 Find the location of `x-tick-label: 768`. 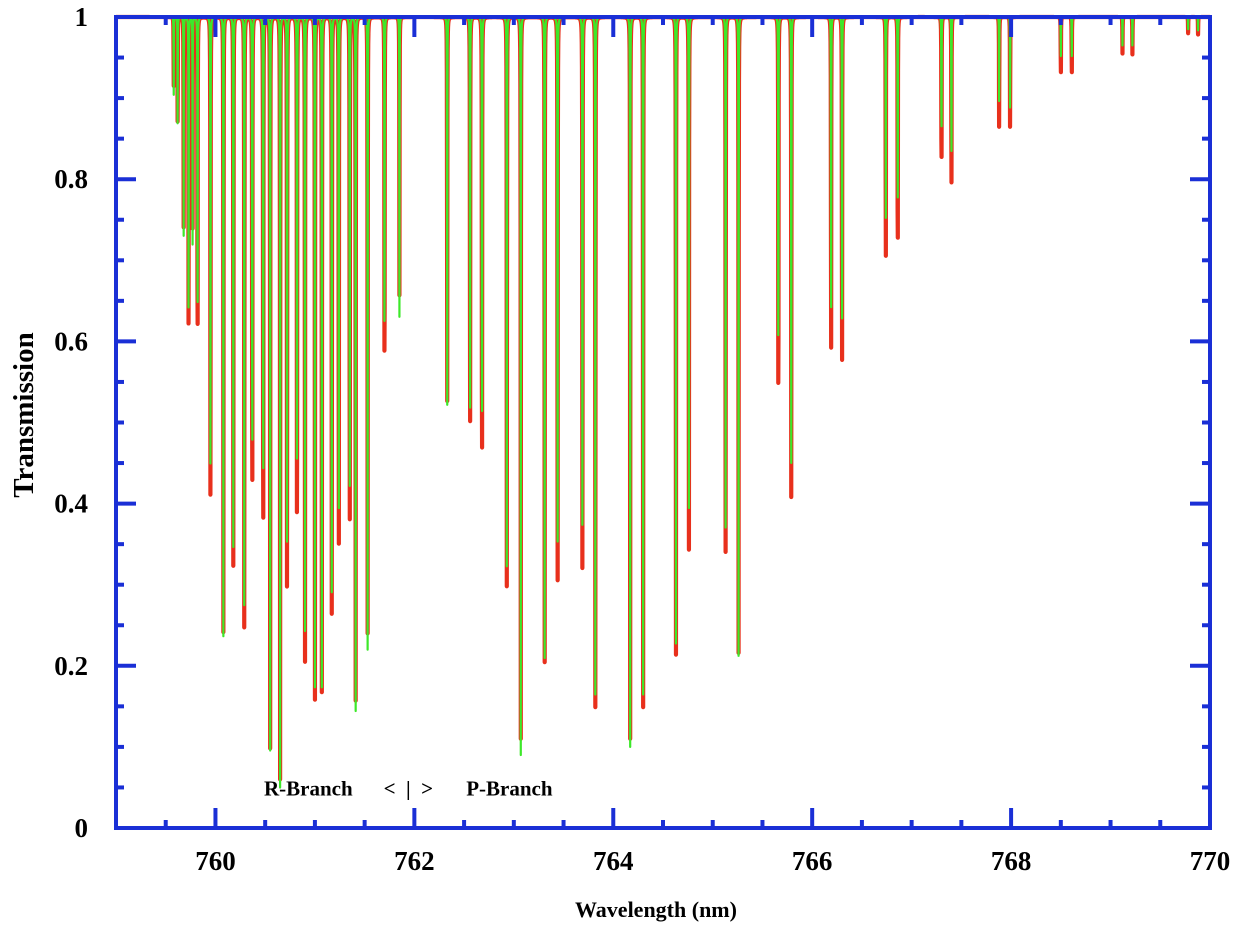

x-tick-label: 768 is located at coordinates (1011, 861).